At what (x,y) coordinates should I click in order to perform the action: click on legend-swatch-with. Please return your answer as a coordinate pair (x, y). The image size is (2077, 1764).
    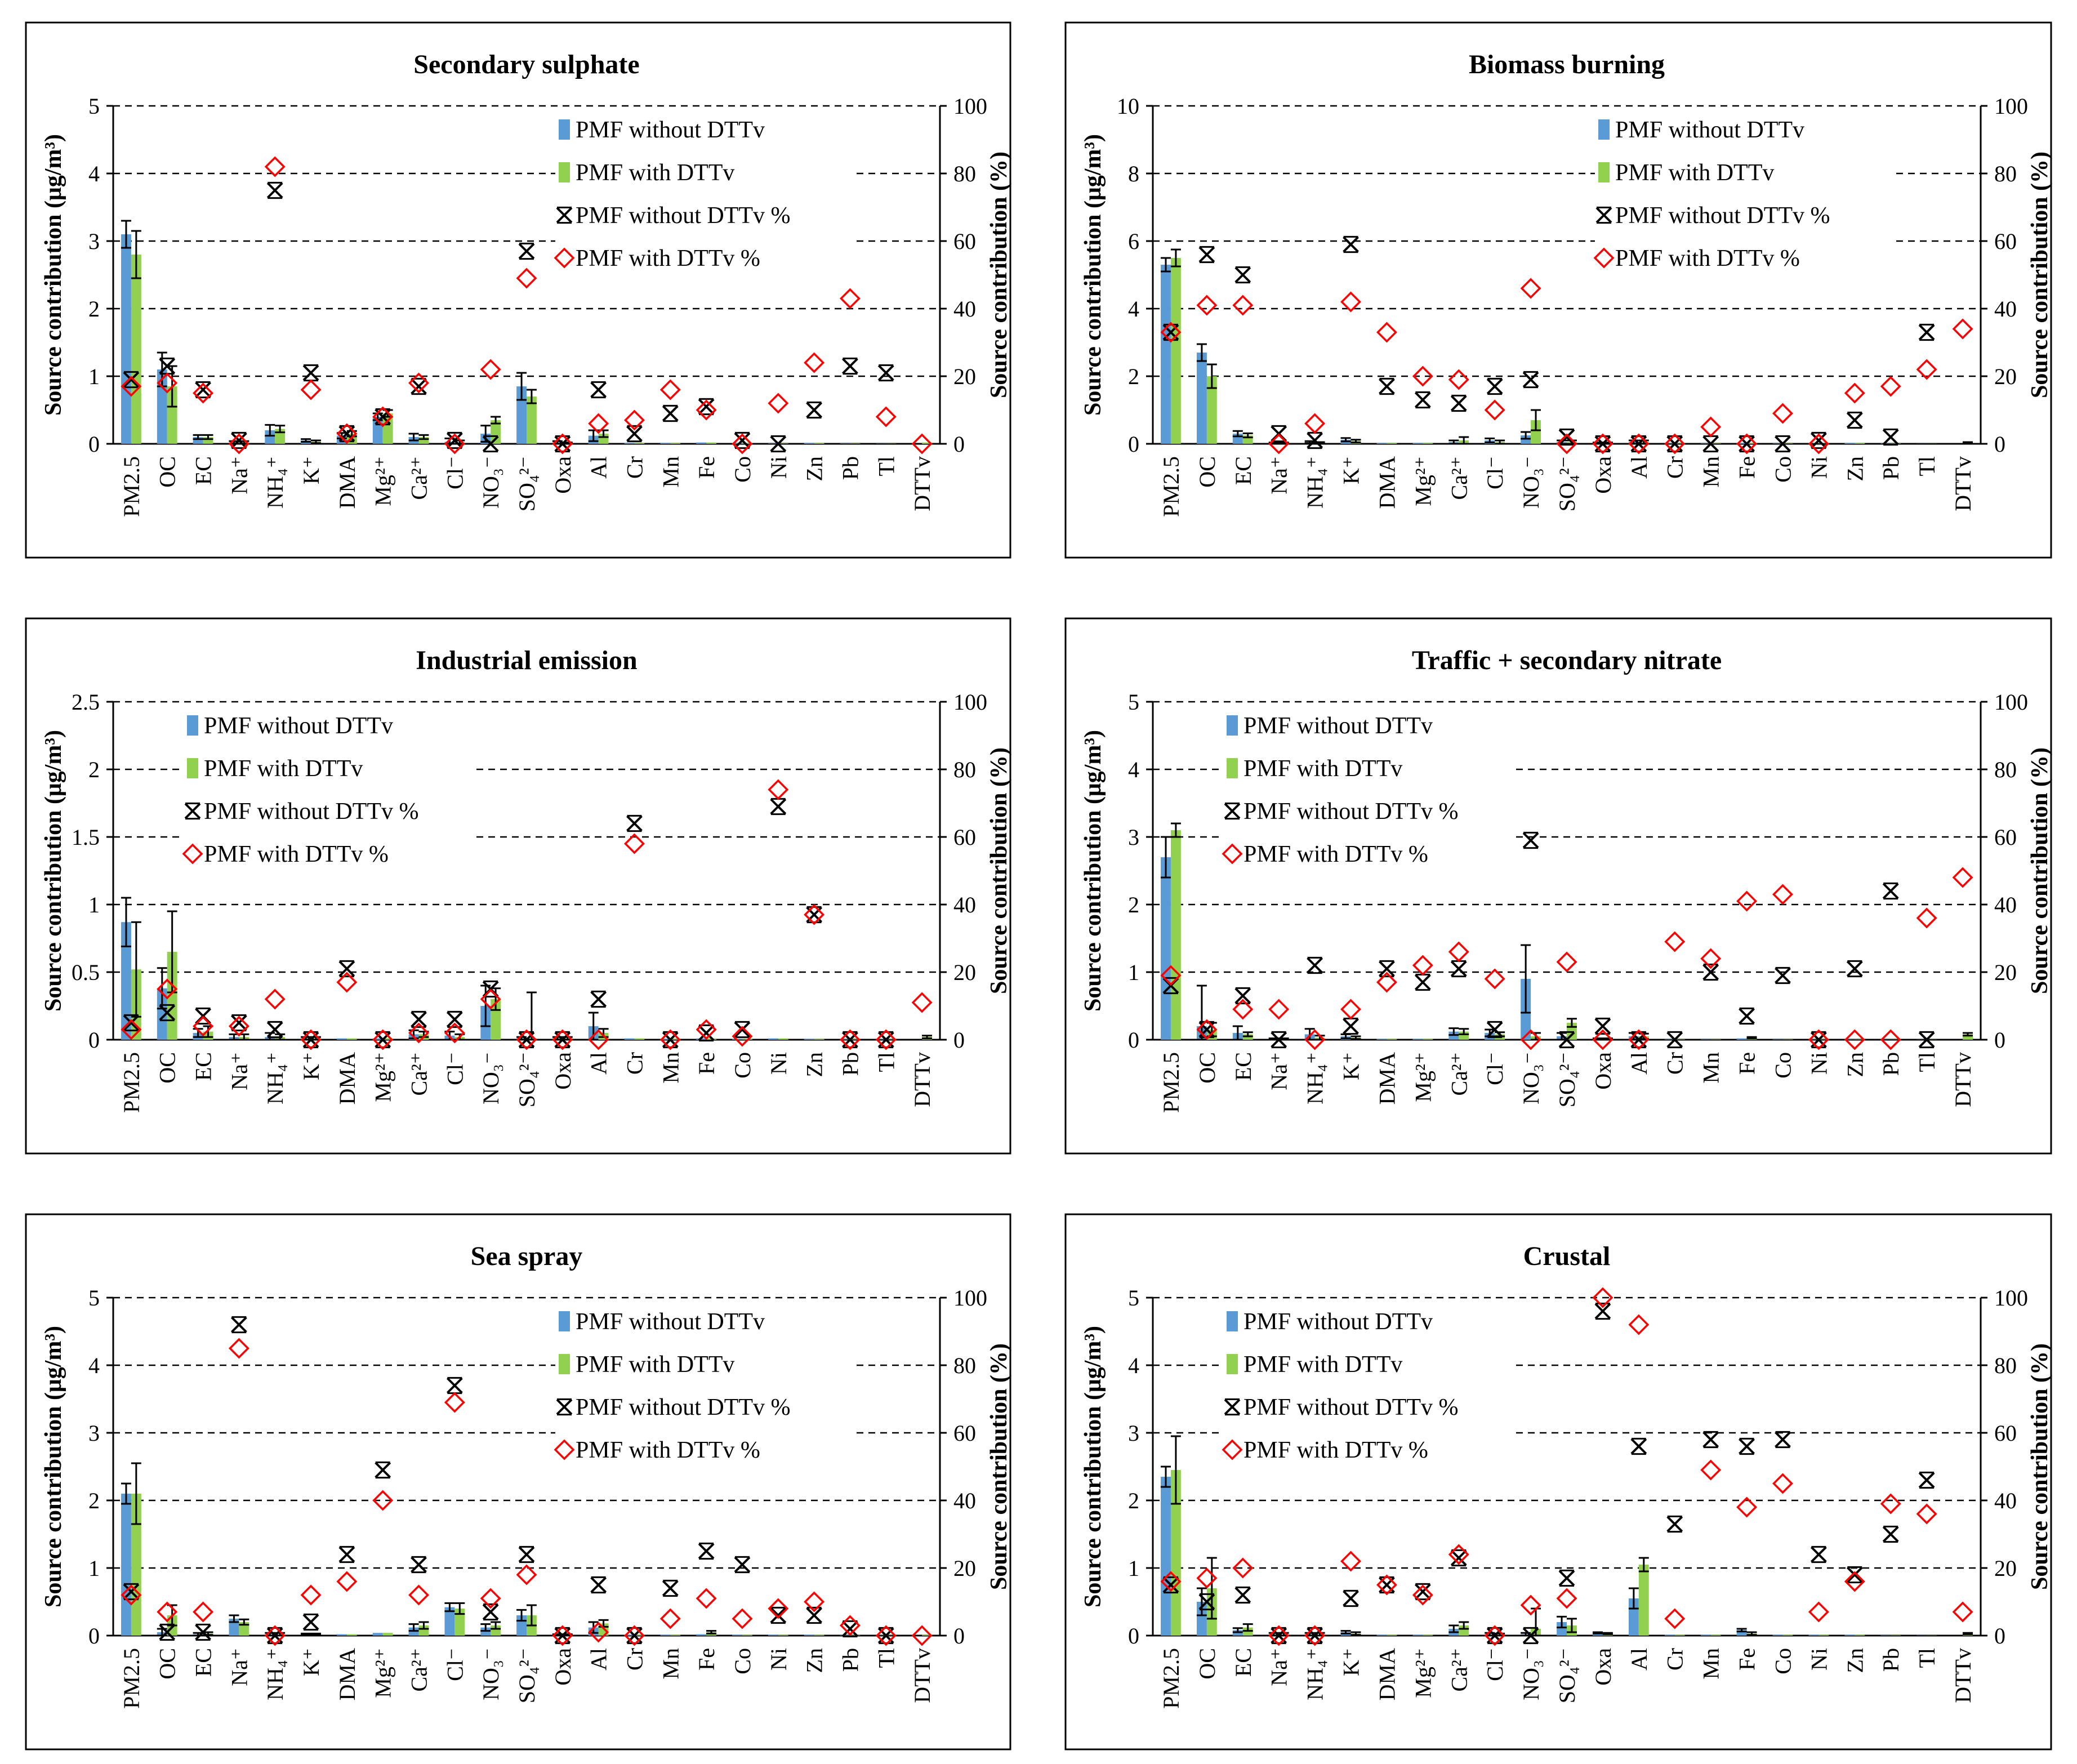
    Looking at the image, I should click on (1604, 172).